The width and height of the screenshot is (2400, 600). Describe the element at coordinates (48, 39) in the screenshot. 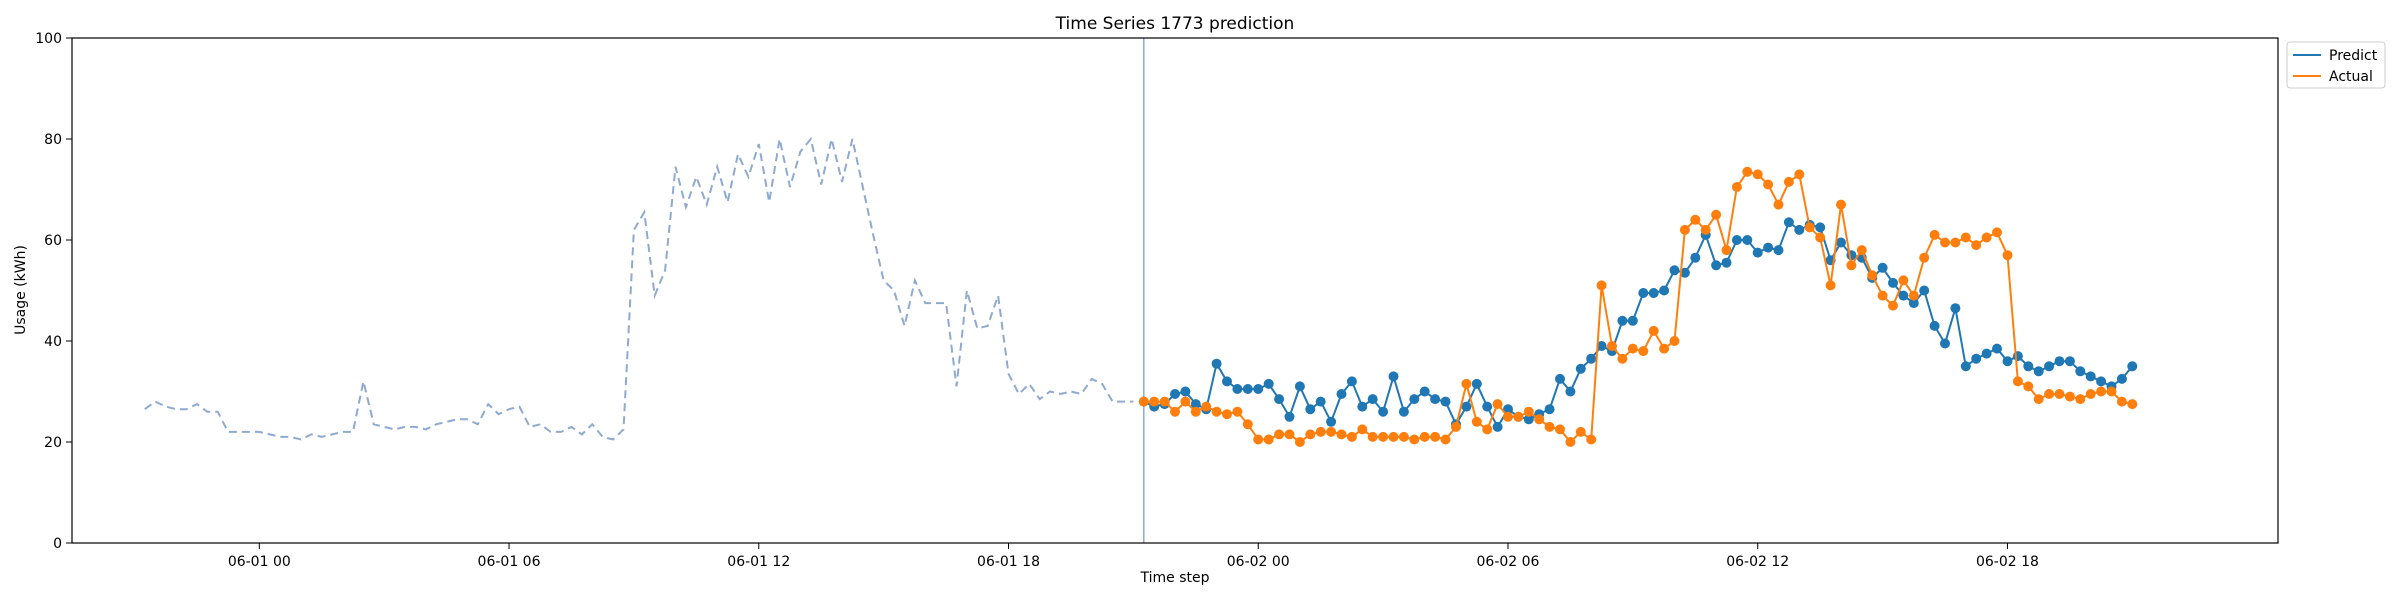

I see `y-tick-label: 100` at that location.